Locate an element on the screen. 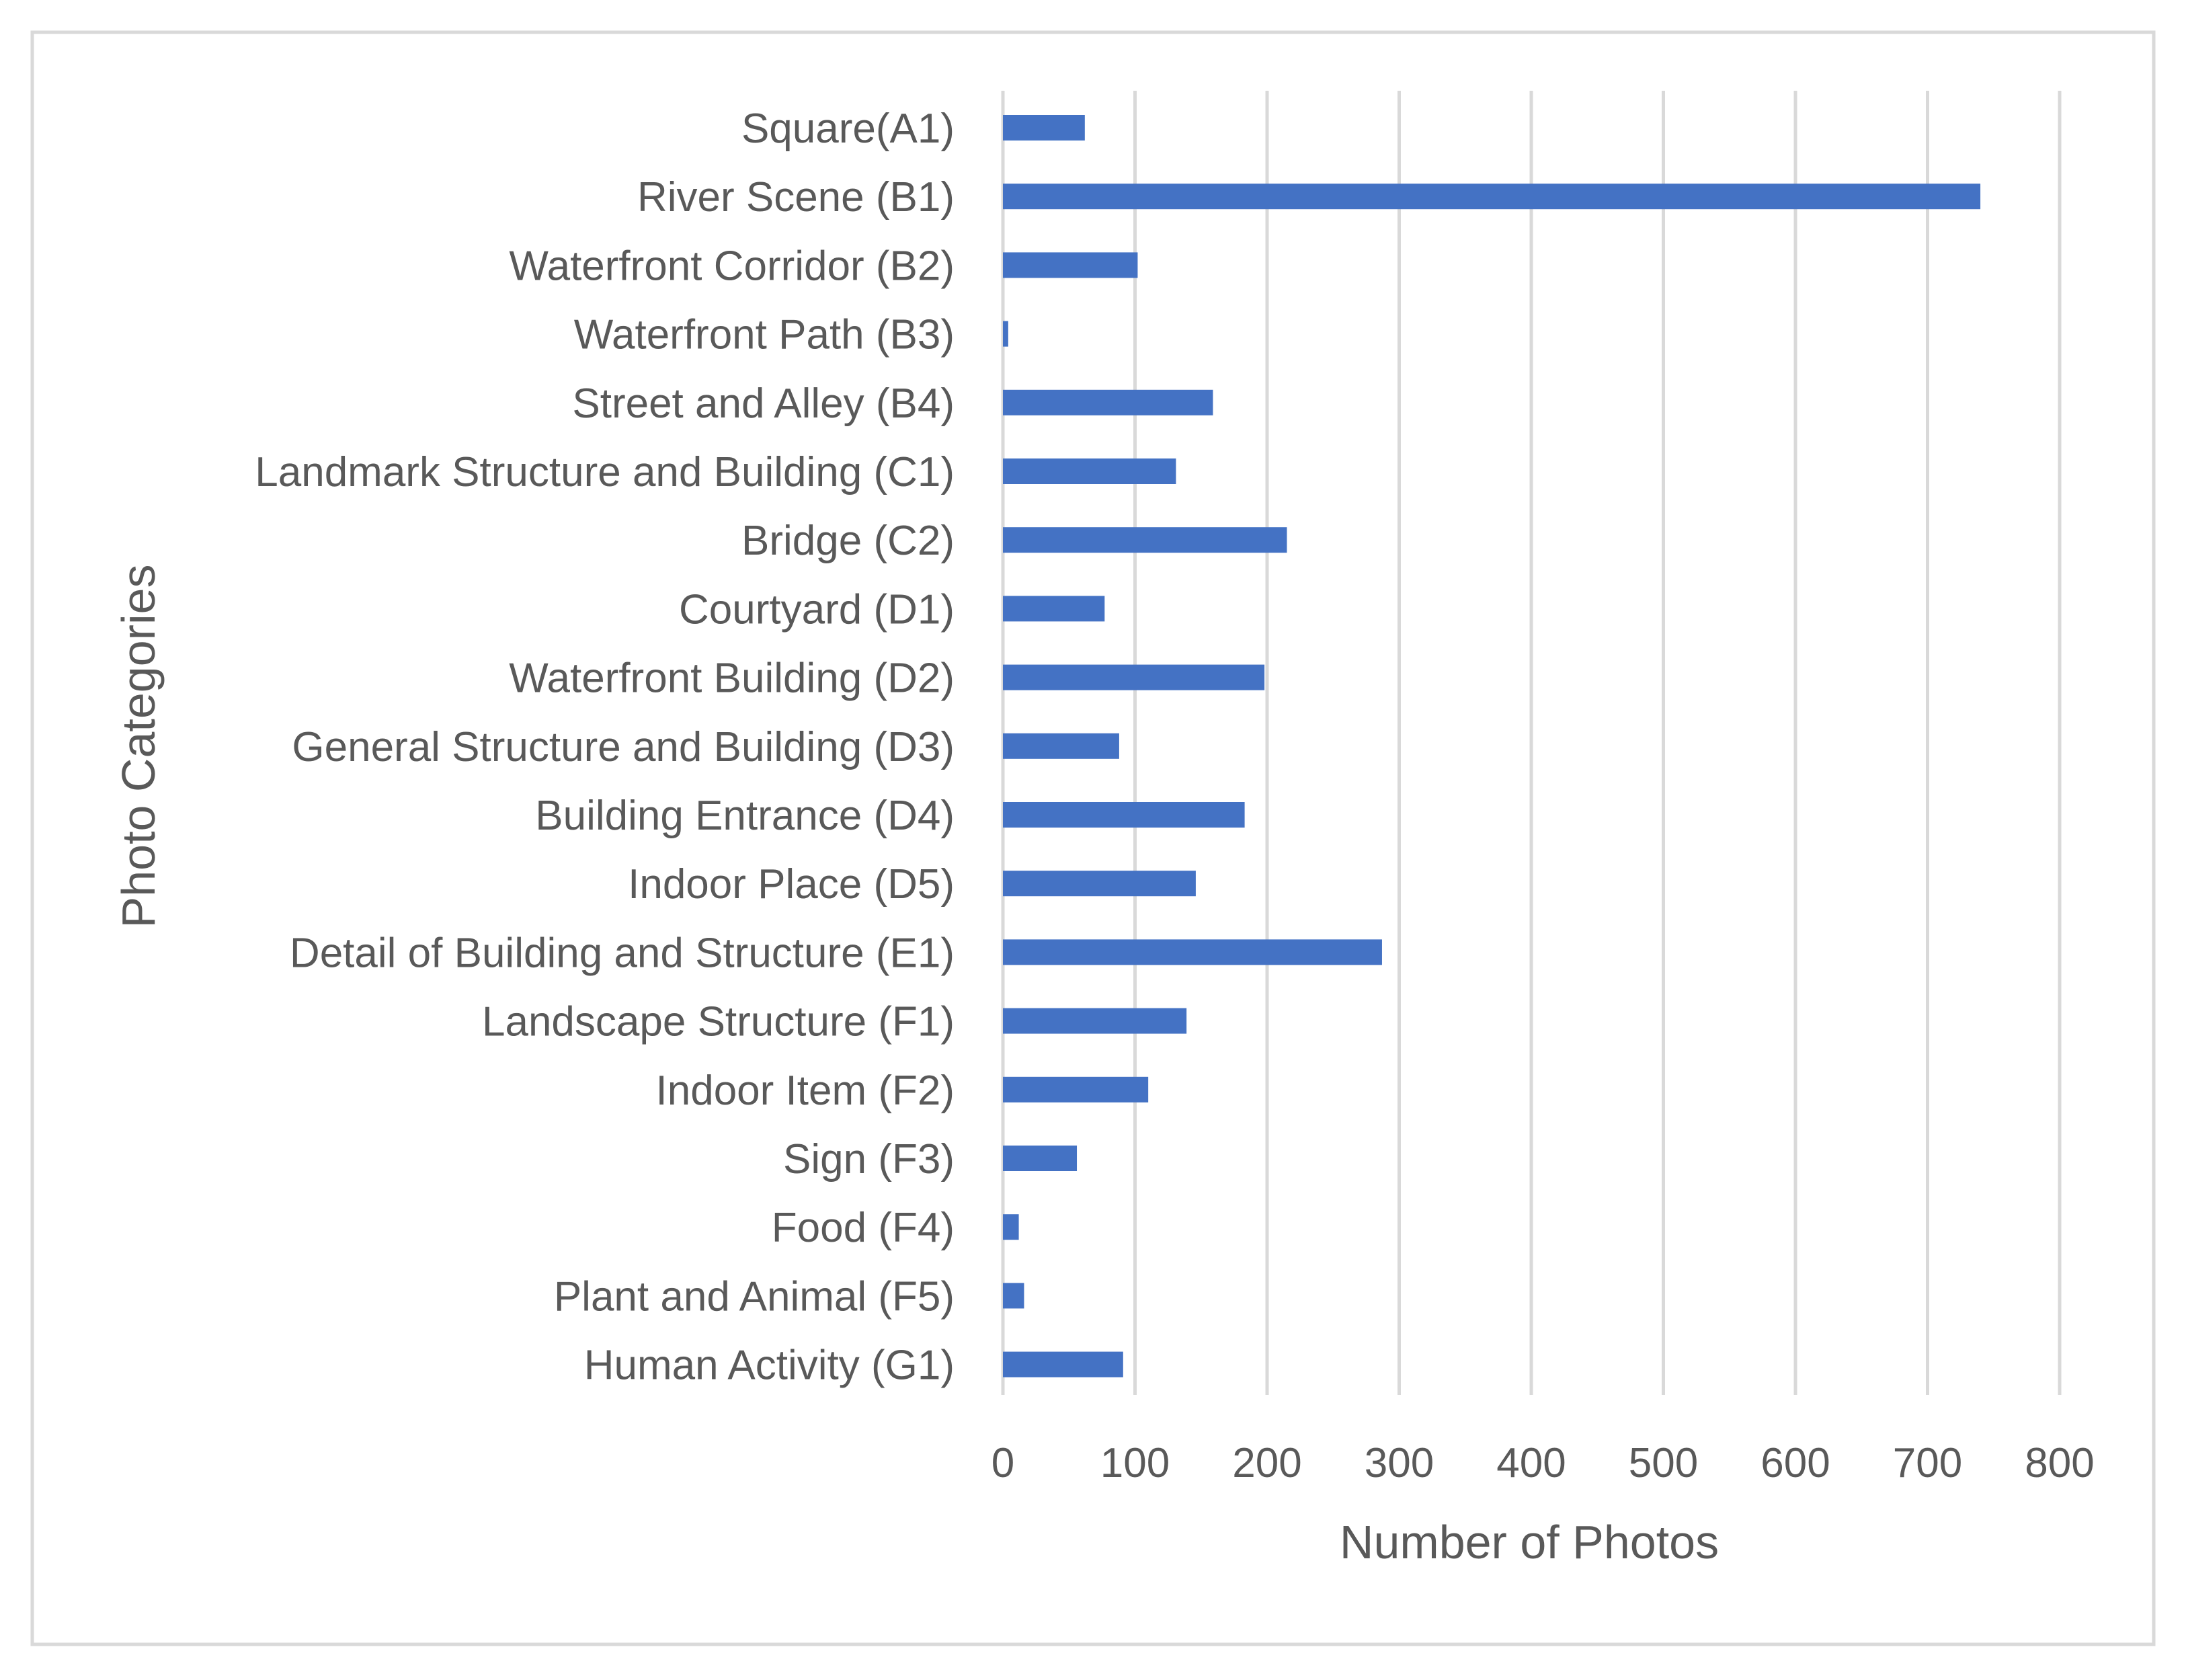 The image size is (2186, 1680). x-tick-labels: 0 100 200 300 400 500 600 700 800 is located at coordinates (1543, 1463).